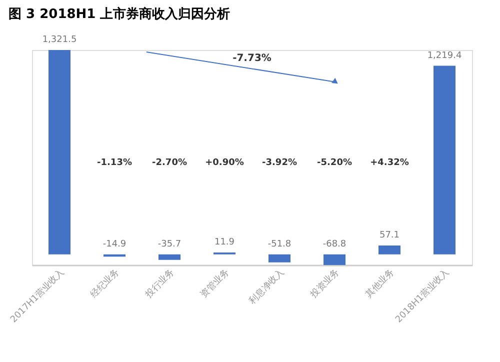 Image resolution: width=500 pixels, height=362 pixels. Describe the element at coordinates (389, 163) in the screenshot. I see `annotation: +4.32%` at that location.